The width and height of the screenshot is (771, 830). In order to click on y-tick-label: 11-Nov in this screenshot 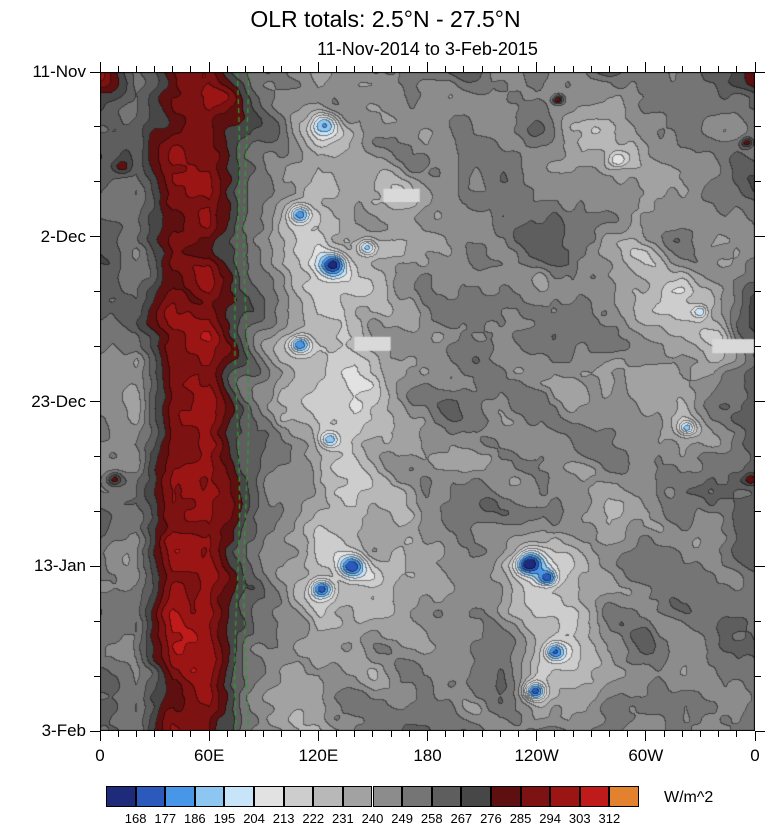, I will do `click(59, 71)`.